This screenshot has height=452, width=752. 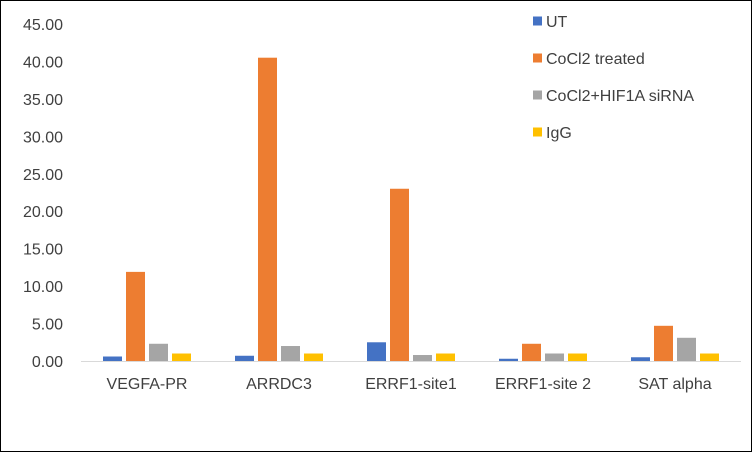 I want to click on y-tick-label: 35.00, so click(x=43, y=100).